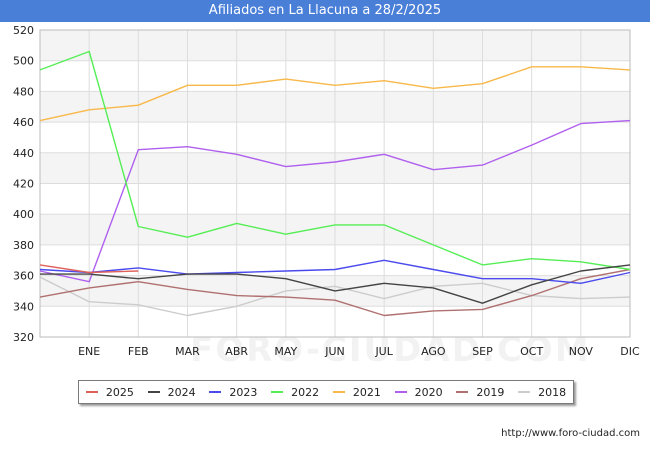  Describe the element at coordinates (23, 122) in the screenshot. I see `y-tick-label: 460` at that location.